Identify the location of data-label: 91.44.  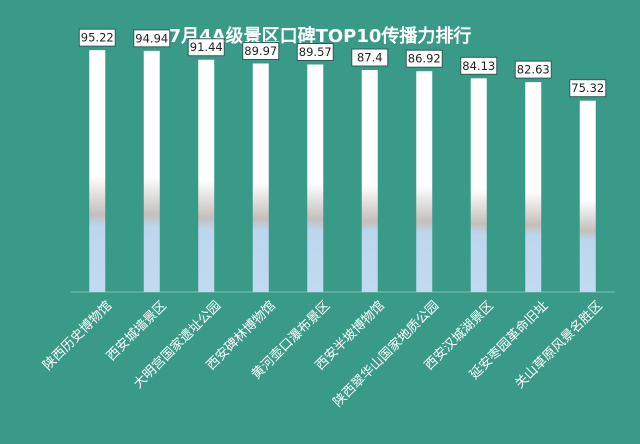
(206, 47).